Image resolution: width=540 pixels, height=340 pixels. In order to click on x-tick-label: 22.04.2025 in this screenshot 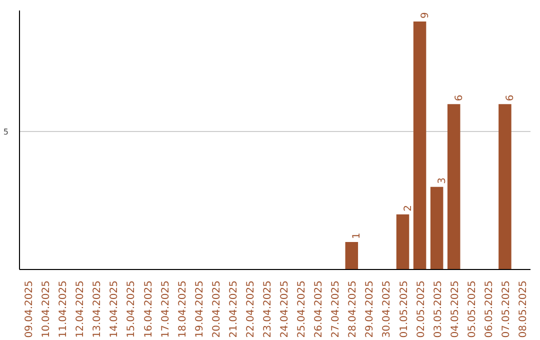, I will do `click(250, 309)`.